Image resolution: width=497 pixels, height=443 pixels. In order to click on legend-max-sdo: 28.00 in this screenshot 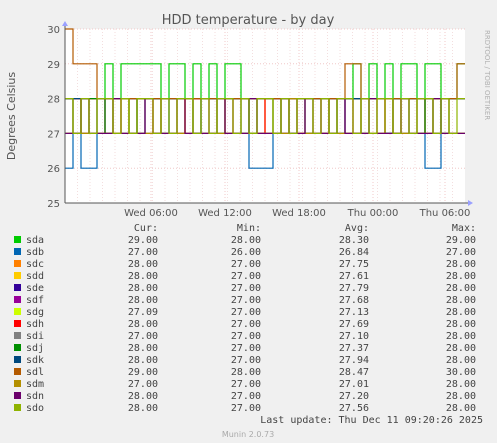, I will do `click(461, 408)`.